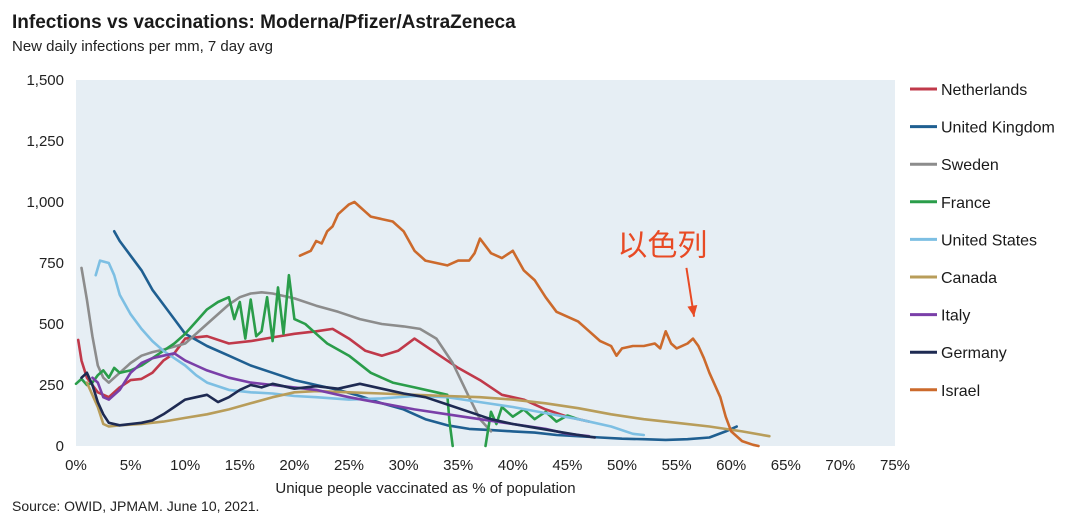 The width and height of the screenshot is (1080, 520). Describe the element at coordinates (969, 278) in the screenshot. I see `legend-label: Canada` at that location.